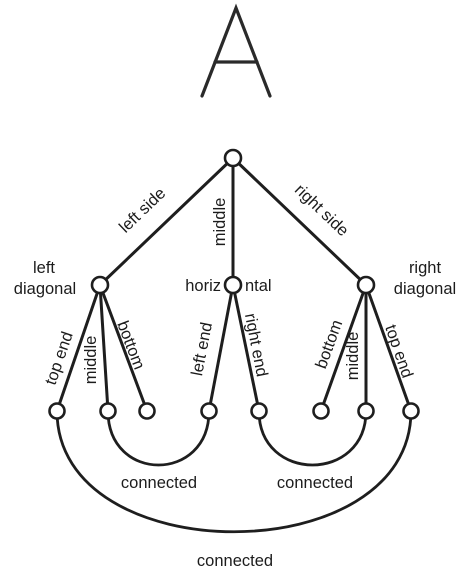 The width and height of the screenshot is (470, 570). I want to click on label-root-middle: middle, so click(220, 222).